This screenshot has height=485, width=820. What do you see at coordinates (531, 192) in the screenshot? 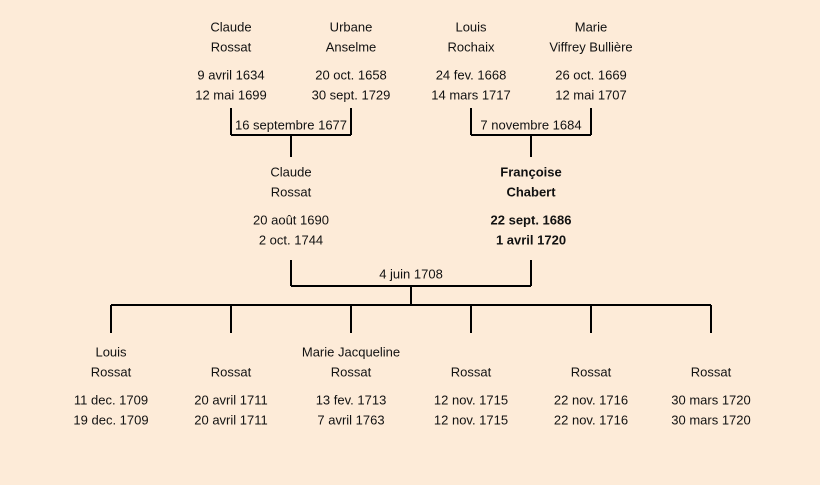
I see `person-last-name: Chabert` at bounding box center [531, 192].